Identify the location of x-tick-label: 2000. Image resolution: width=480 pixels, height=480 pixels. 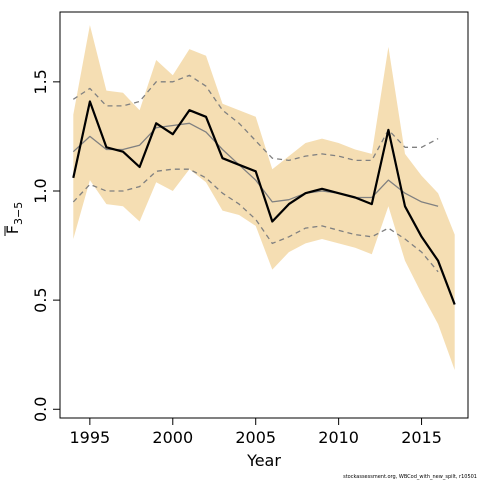
(172, 437).